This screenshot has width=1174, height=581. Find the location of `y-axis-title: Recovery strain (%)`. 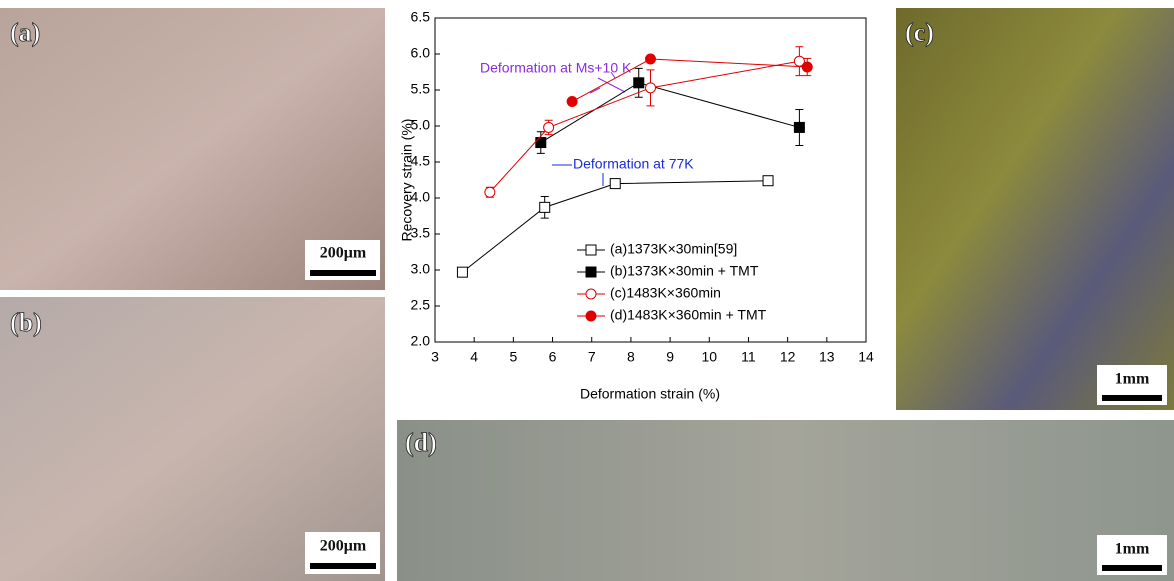

y-axis-title: Recovery strain (%) is located at coordinates (407, 180).